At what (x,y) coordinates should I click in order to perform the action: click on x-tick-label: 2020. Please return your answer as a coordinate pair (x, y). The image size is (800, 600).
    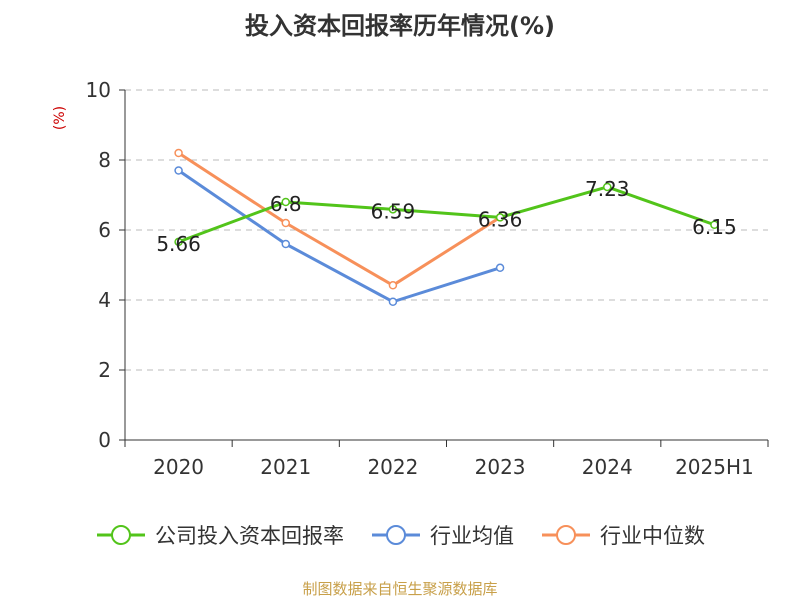
    Looking at the image, I should click on (178, 467).